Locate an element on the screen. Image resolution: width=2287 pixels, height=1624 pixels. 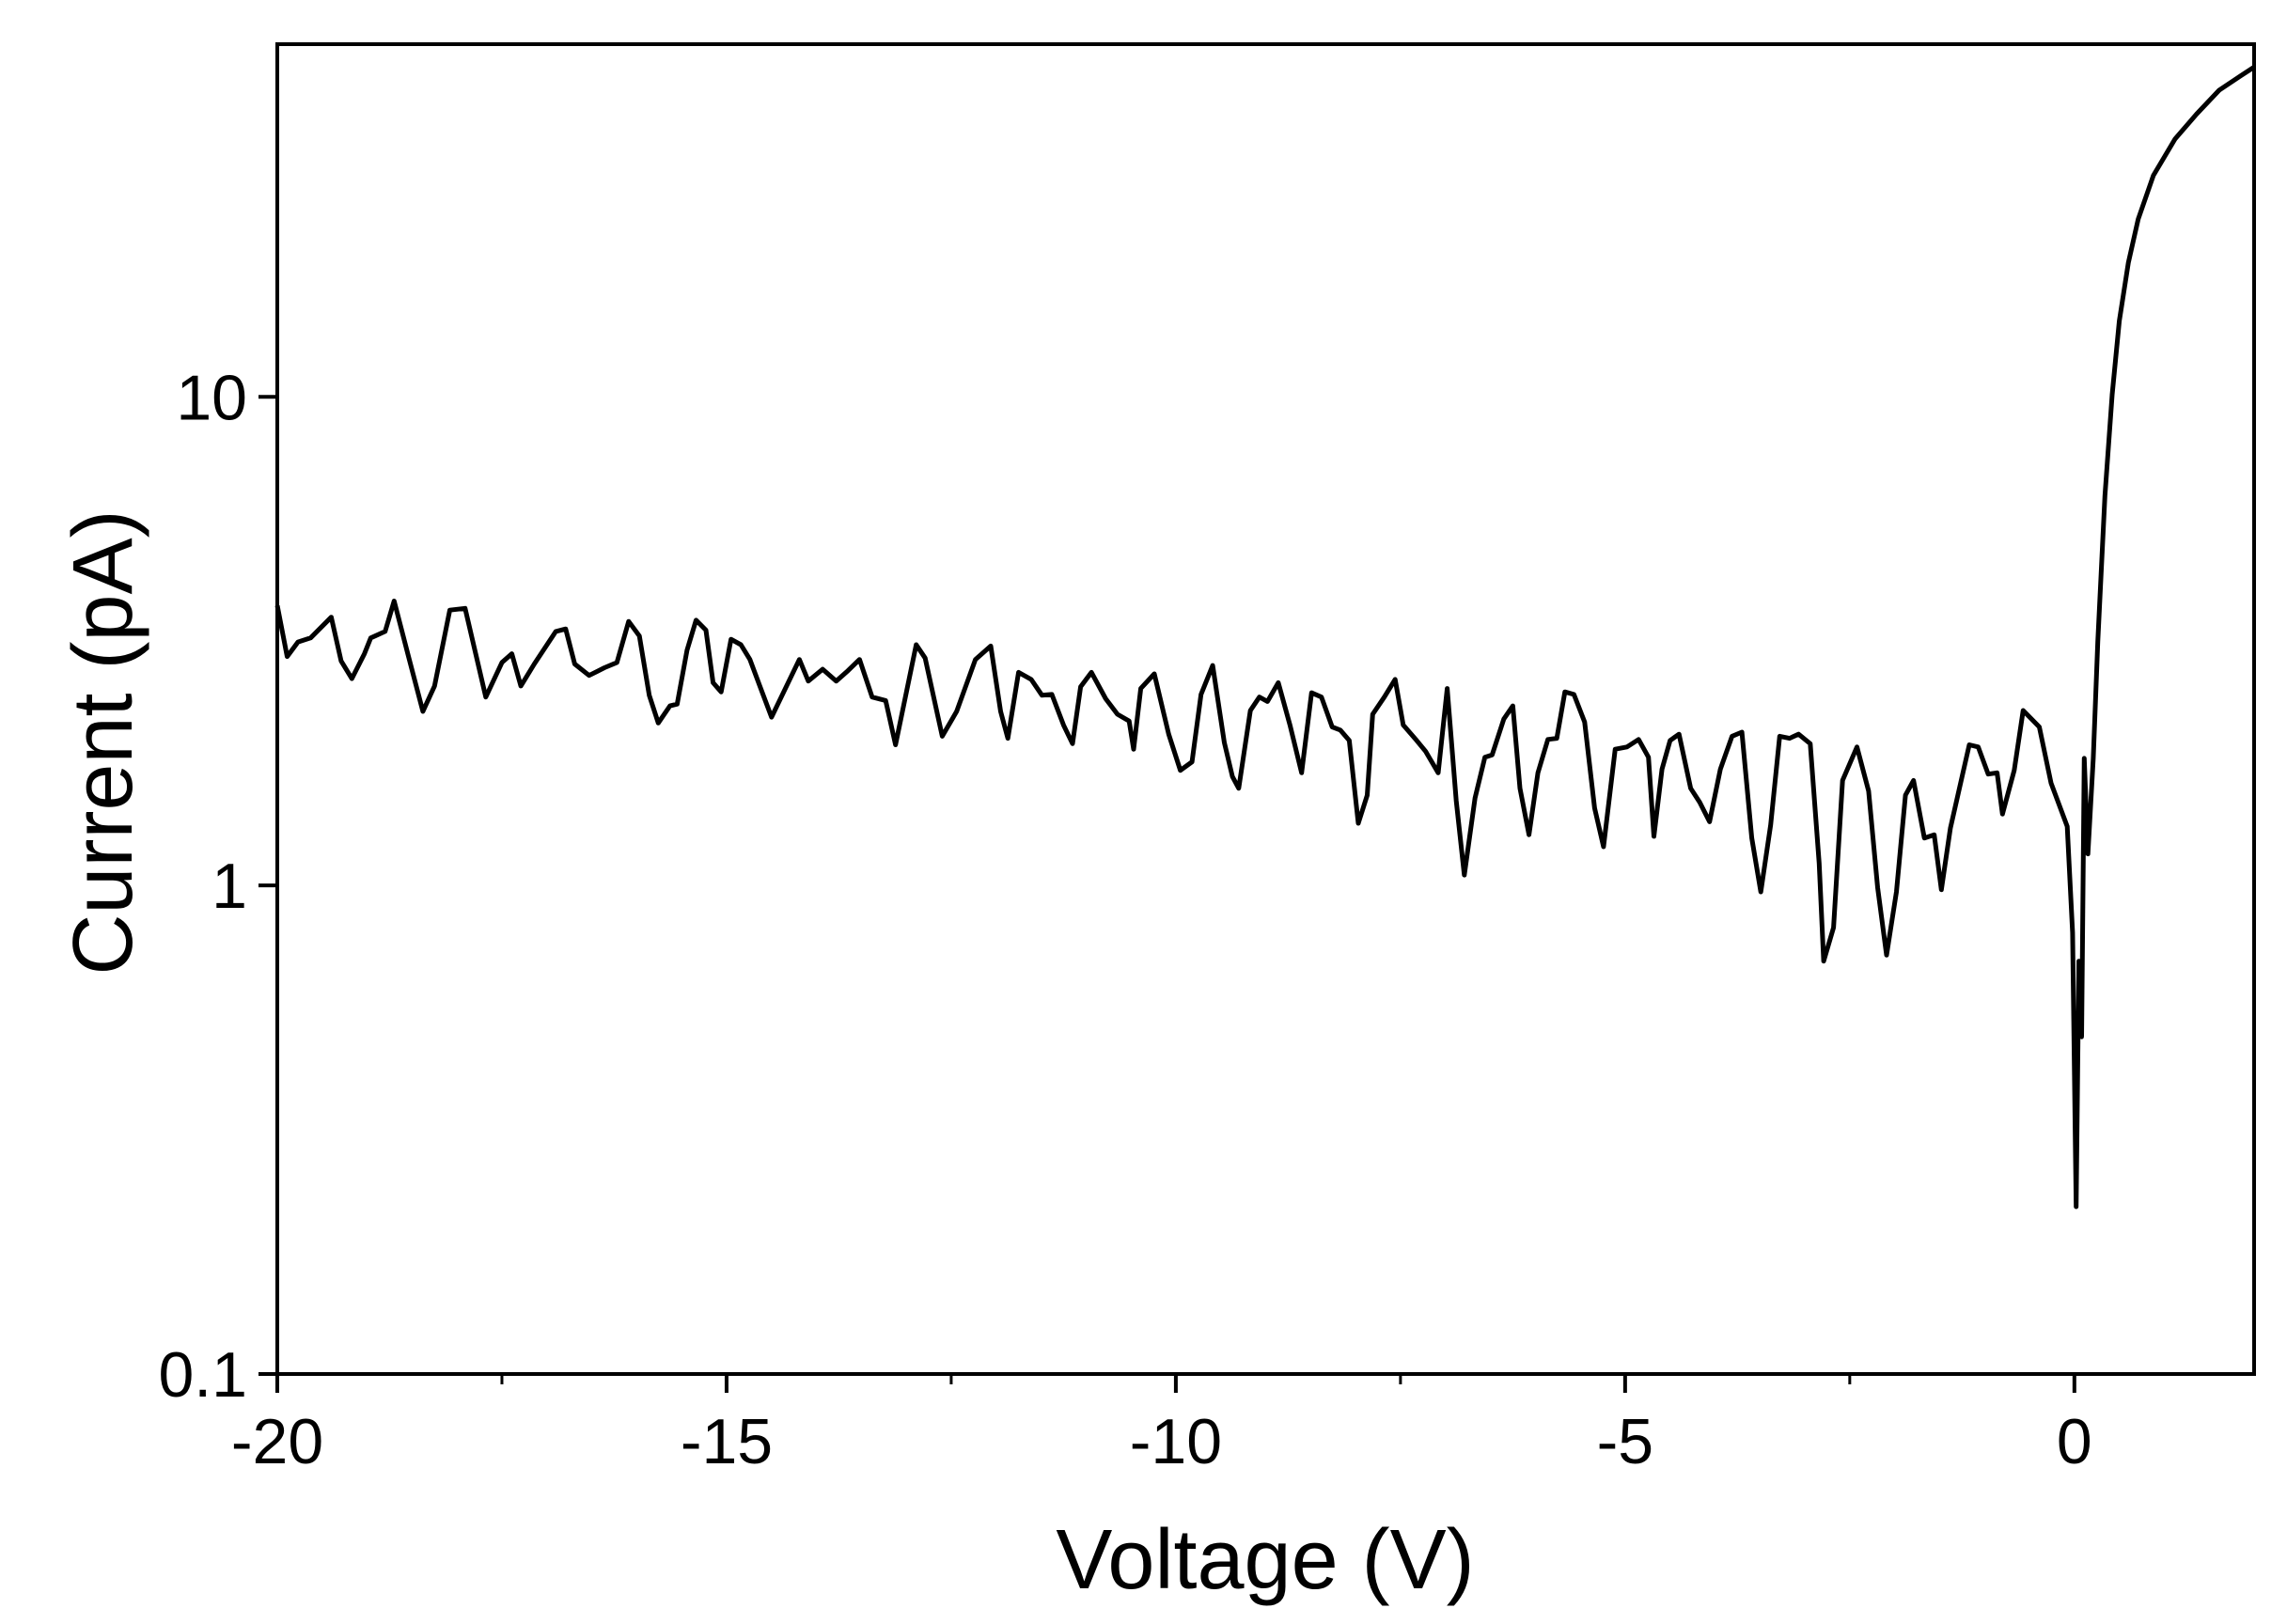
x-tick-label: -15 is located at coordinates (727, 1441).